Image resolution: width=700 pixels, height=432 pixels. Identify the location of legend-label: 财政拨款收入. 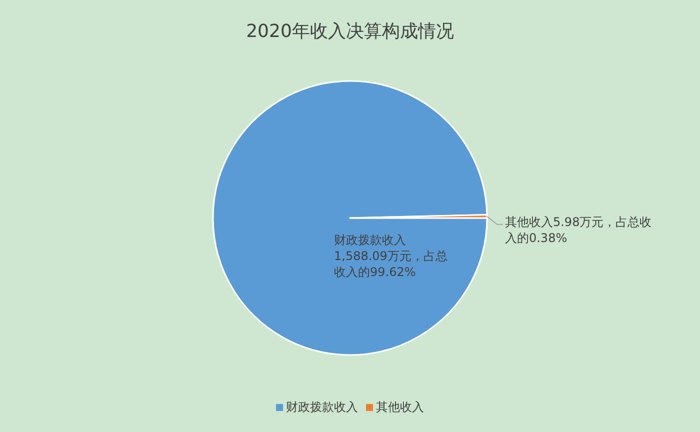
(322, 407).